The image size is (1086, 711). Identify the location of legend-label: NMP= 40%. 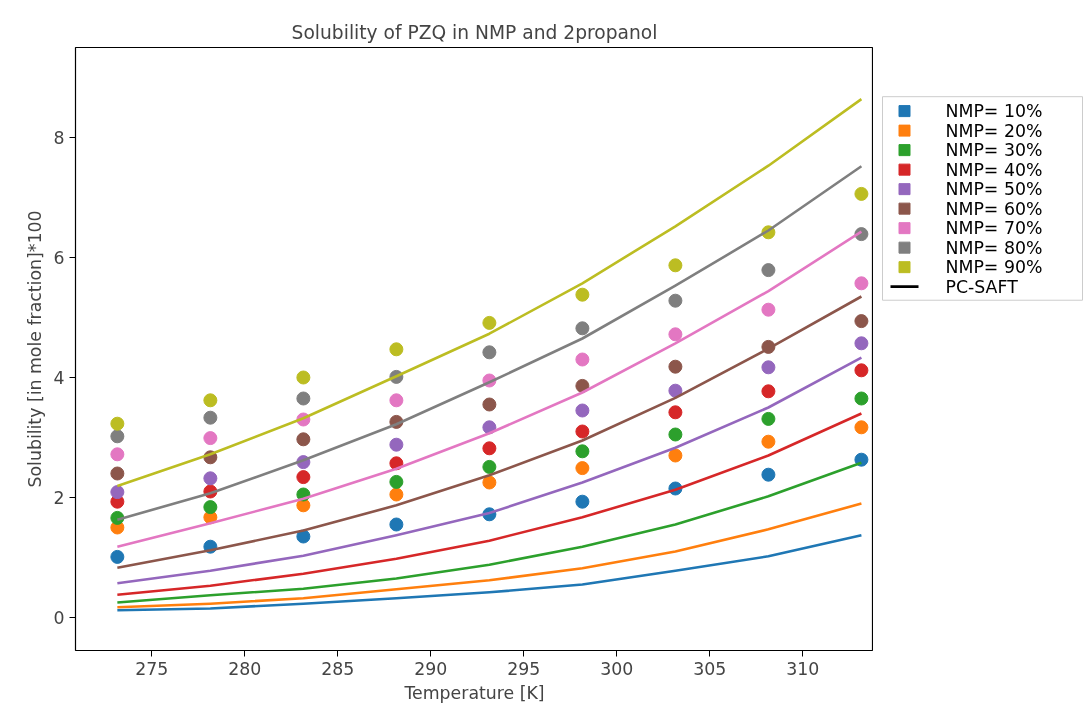
(994, 169).